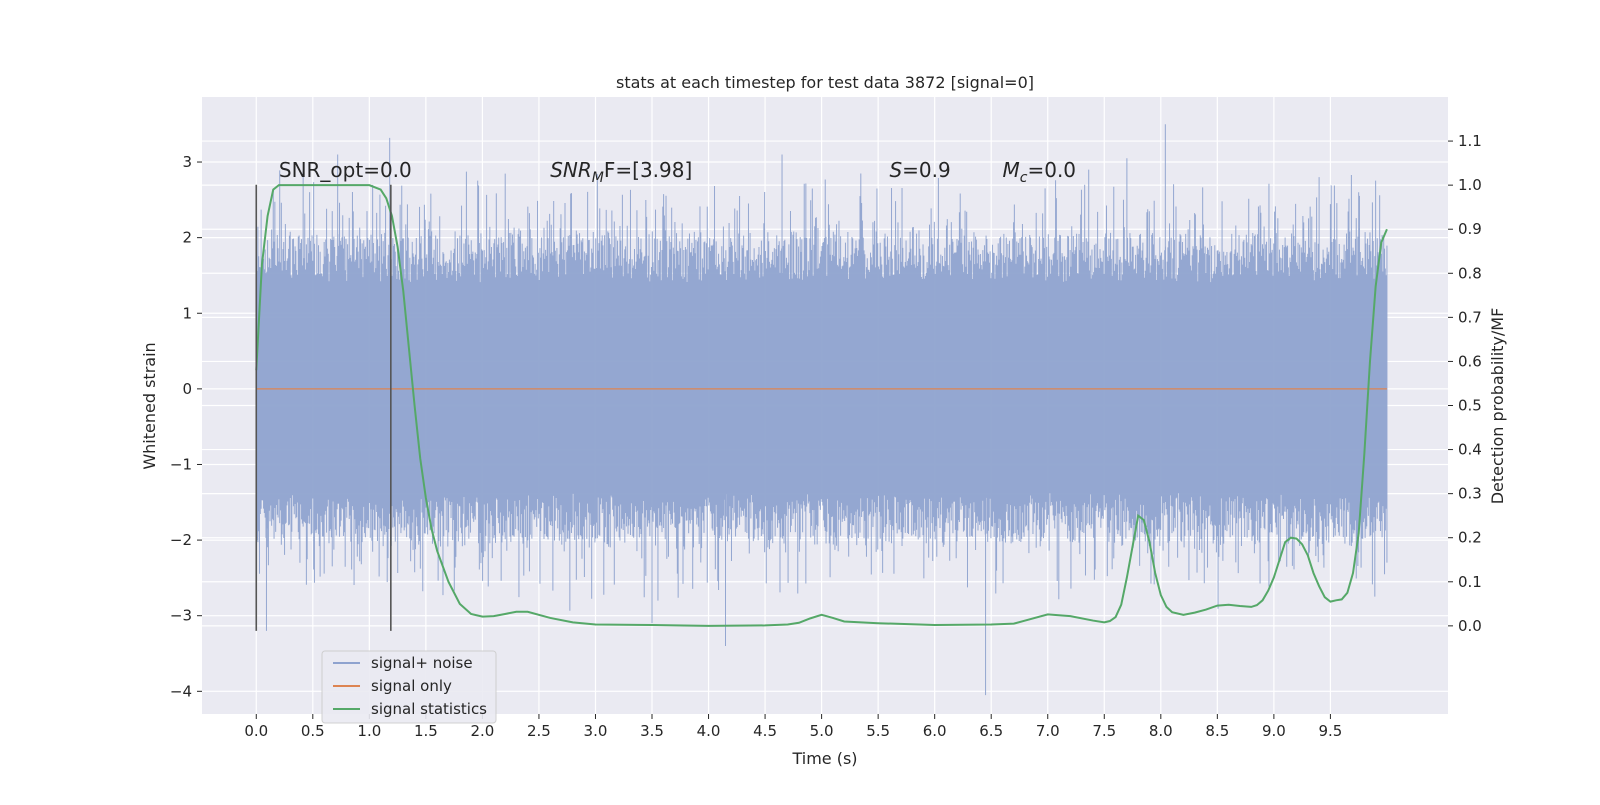 This screenshot has height=805, width=1600. What do you see at coordinates (187, 238) in the screenshot?
I see `y-left-tick-label: 2` at bounding box center [187, 238].